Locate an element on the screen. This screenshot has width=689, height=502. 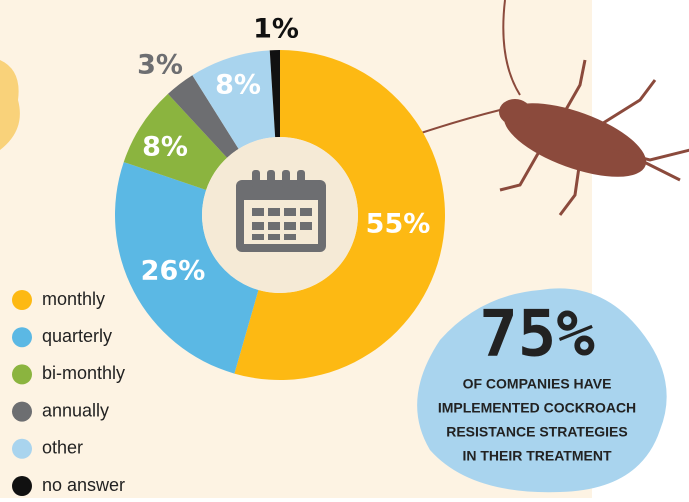
calendar-icon is located at coordinates (281, 211).